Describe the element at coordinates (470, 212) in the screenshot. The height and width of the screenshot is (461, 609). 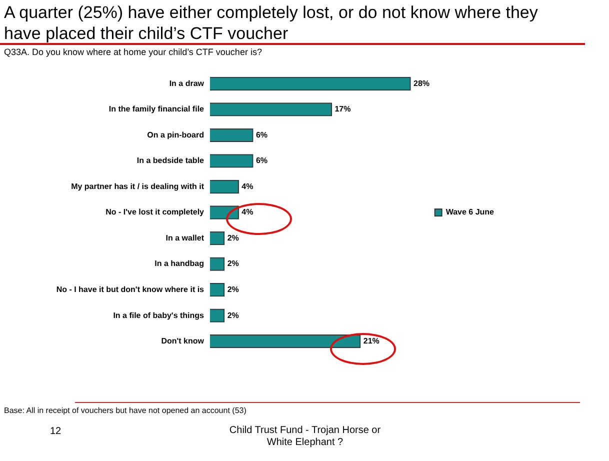
I see `legend-label: Wave 6 June` at that location.